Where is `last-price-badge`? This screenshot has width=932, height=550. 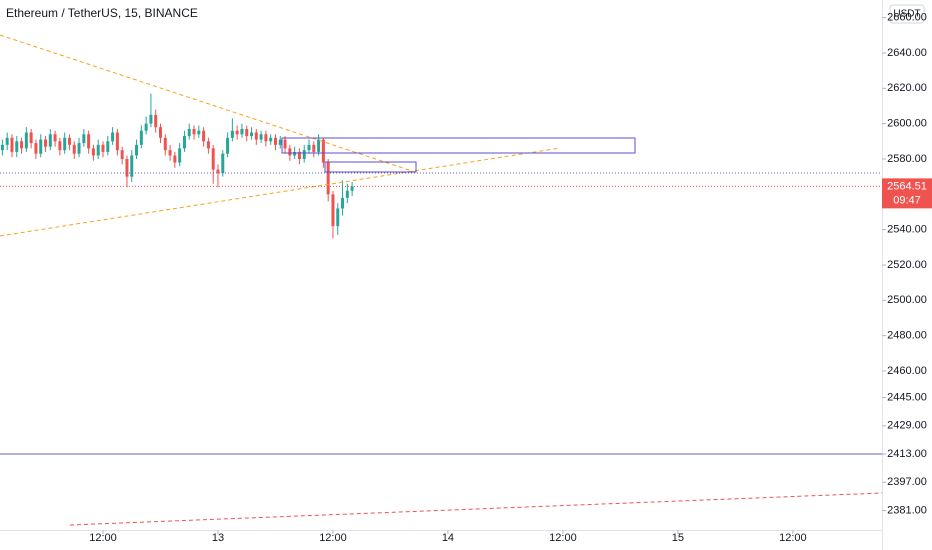 last-price-badge is located at coordinates (907, 193).